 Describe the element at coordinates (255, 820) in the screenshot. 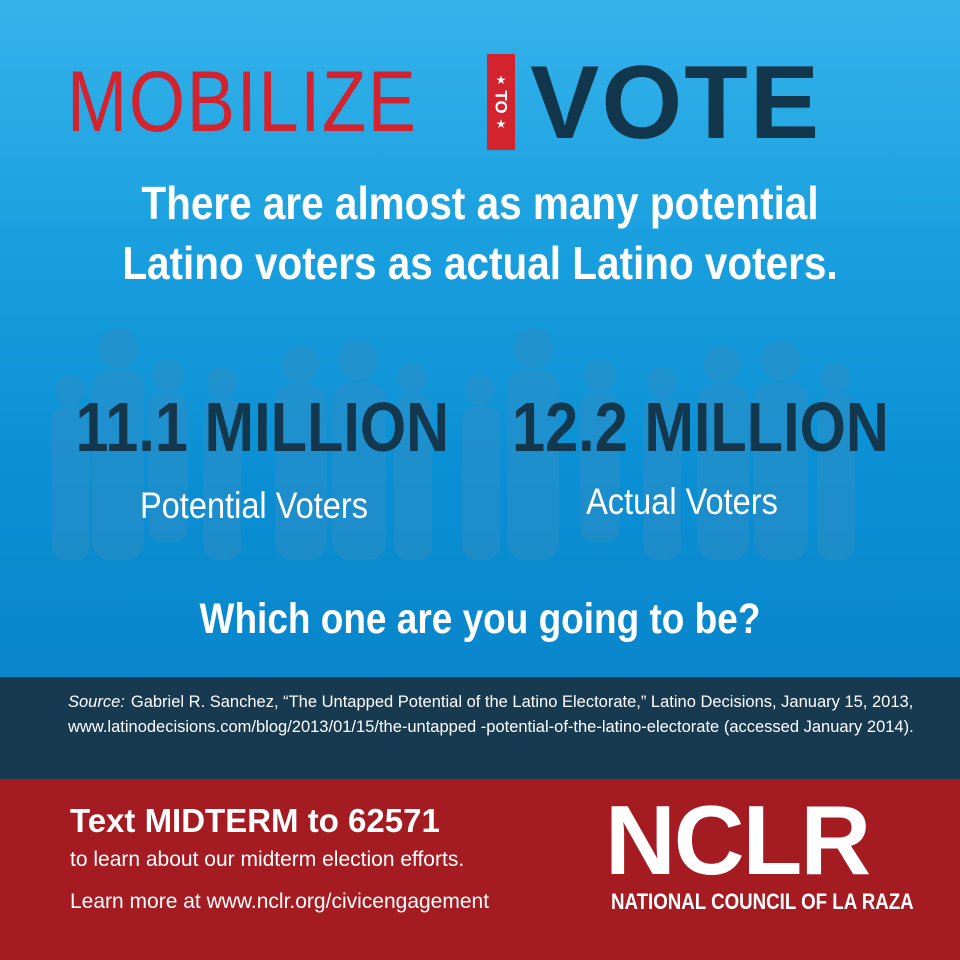

I see `text-cta: Text MIDTERM to 62571` at that location.